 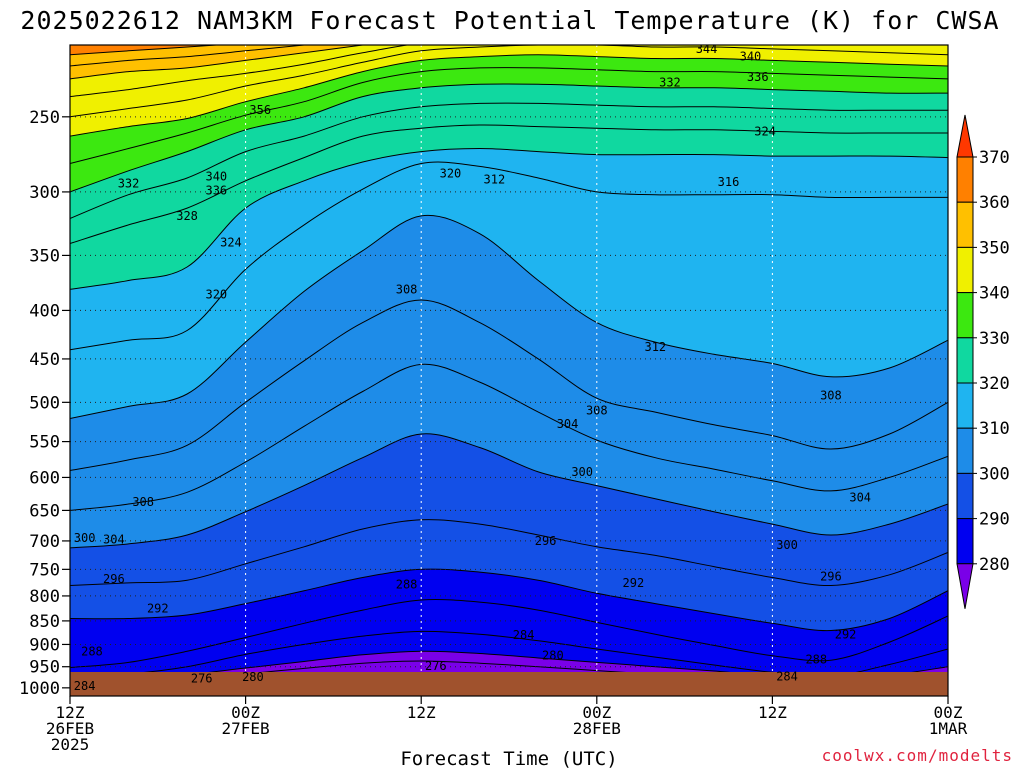 I want to click on x-tick-label-48-0: 12Z, so click(x=772, y=712).